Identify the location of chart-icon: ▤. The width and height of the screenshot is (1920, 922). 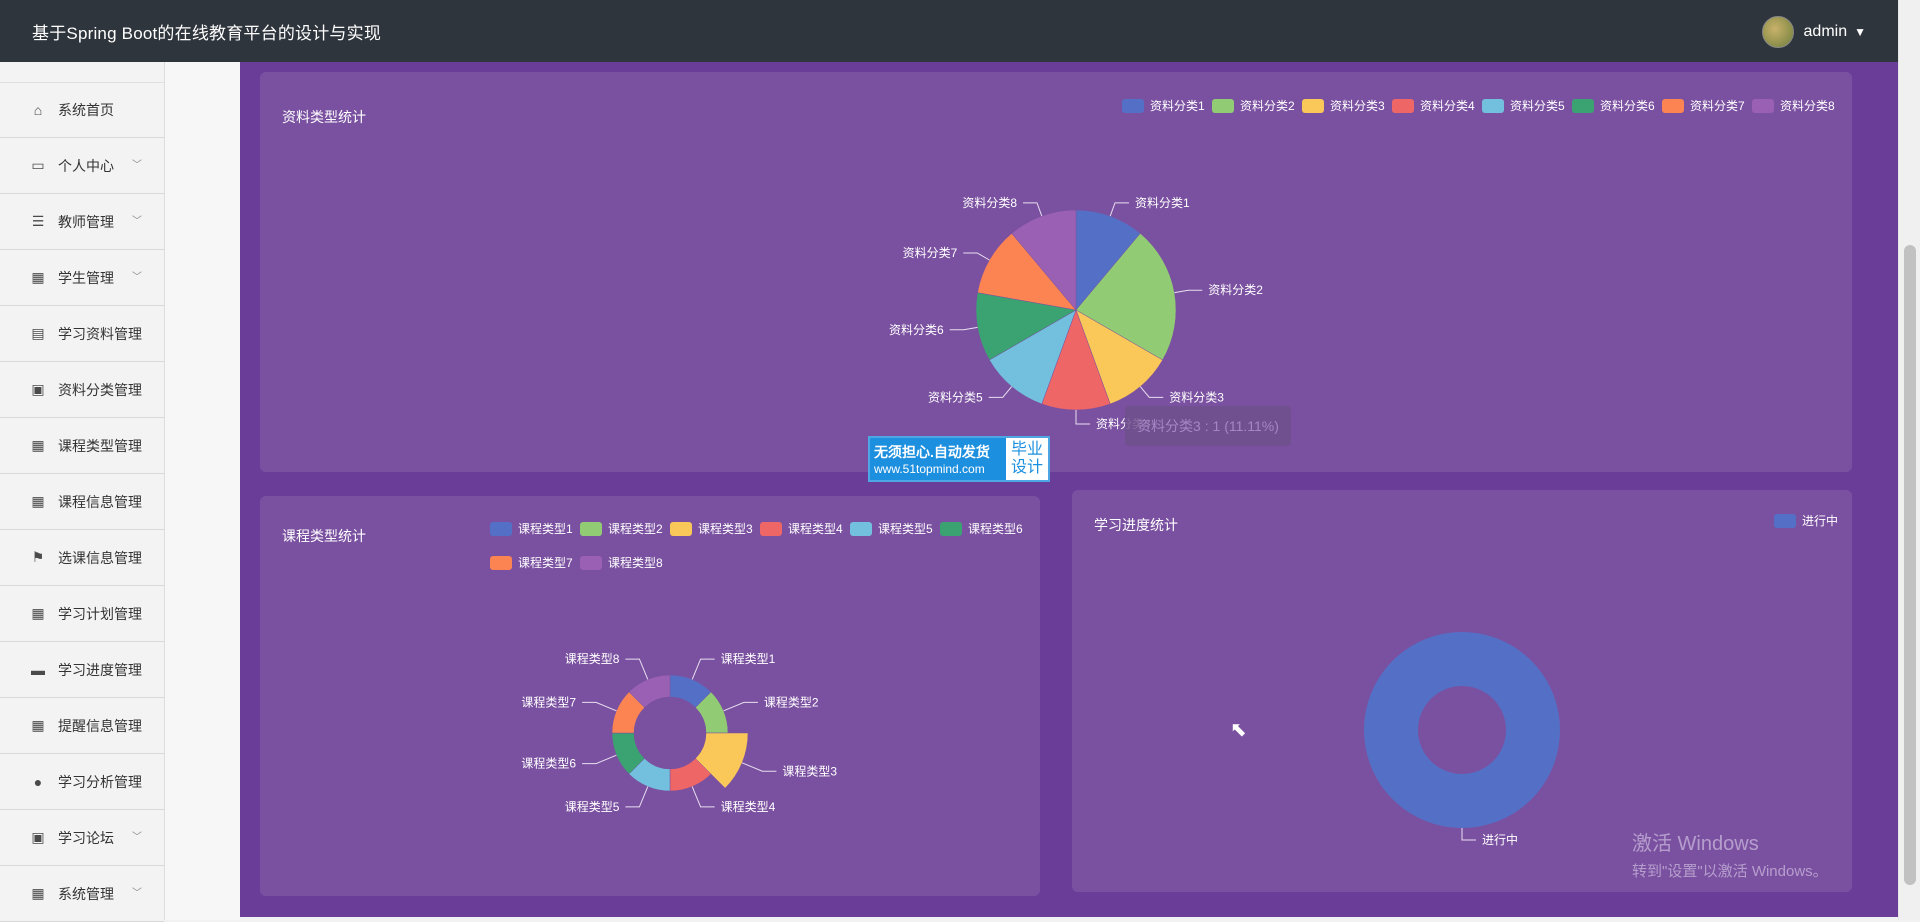
(38, 333).